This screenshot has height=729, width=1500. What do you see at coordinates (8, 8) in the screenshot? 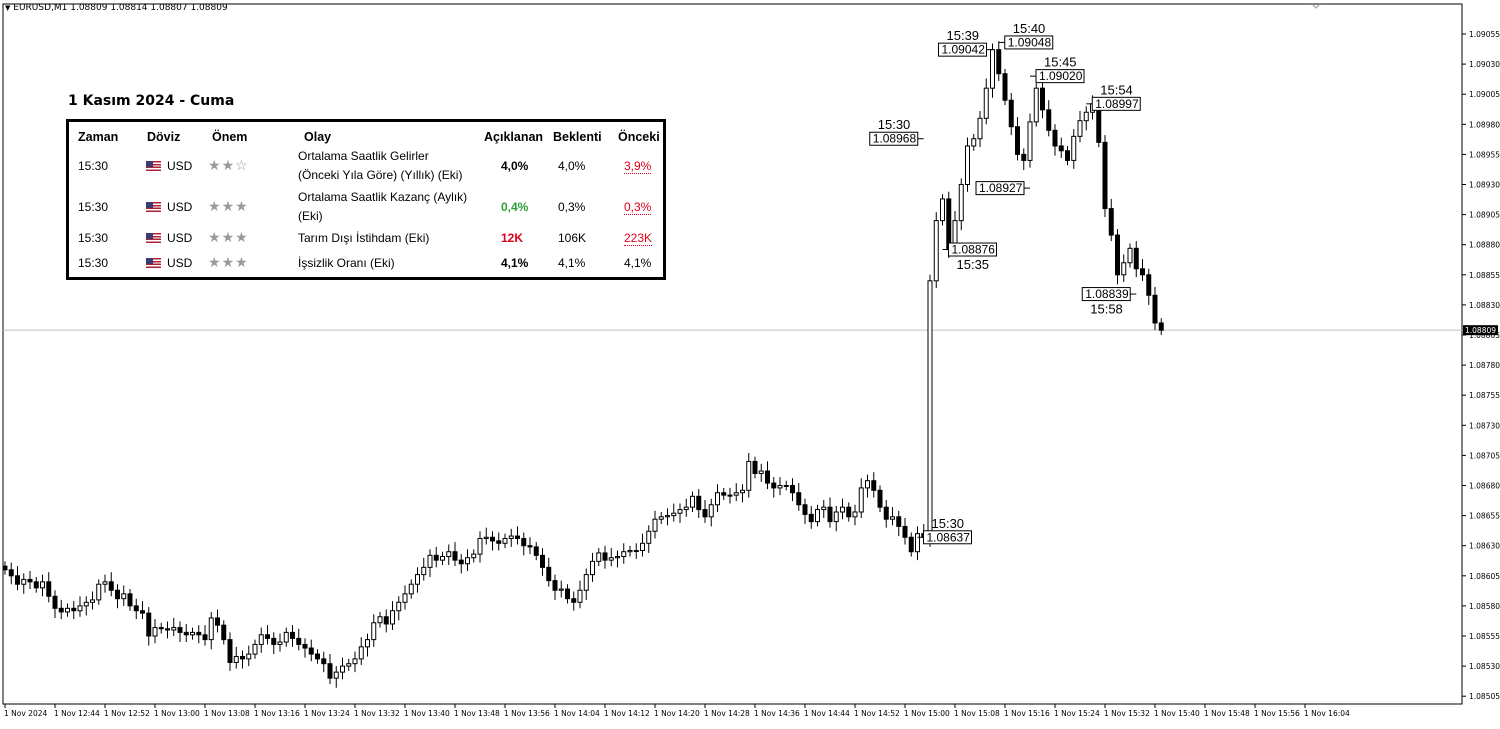
I see `collapse-arrow-icon: ▼` at bounding box center [8, 8].